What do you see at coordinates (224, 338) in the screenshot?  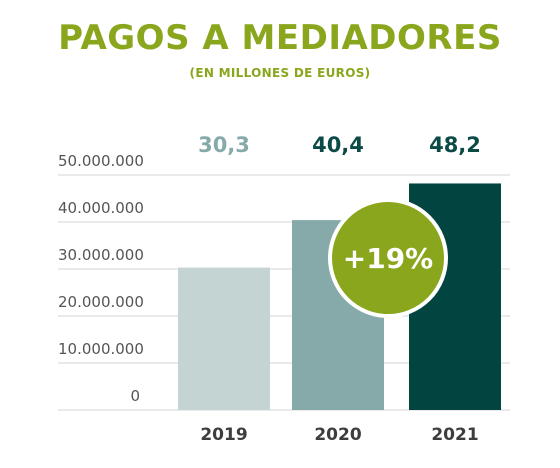 I see `bar-2019` at bounding box center [224, 338].